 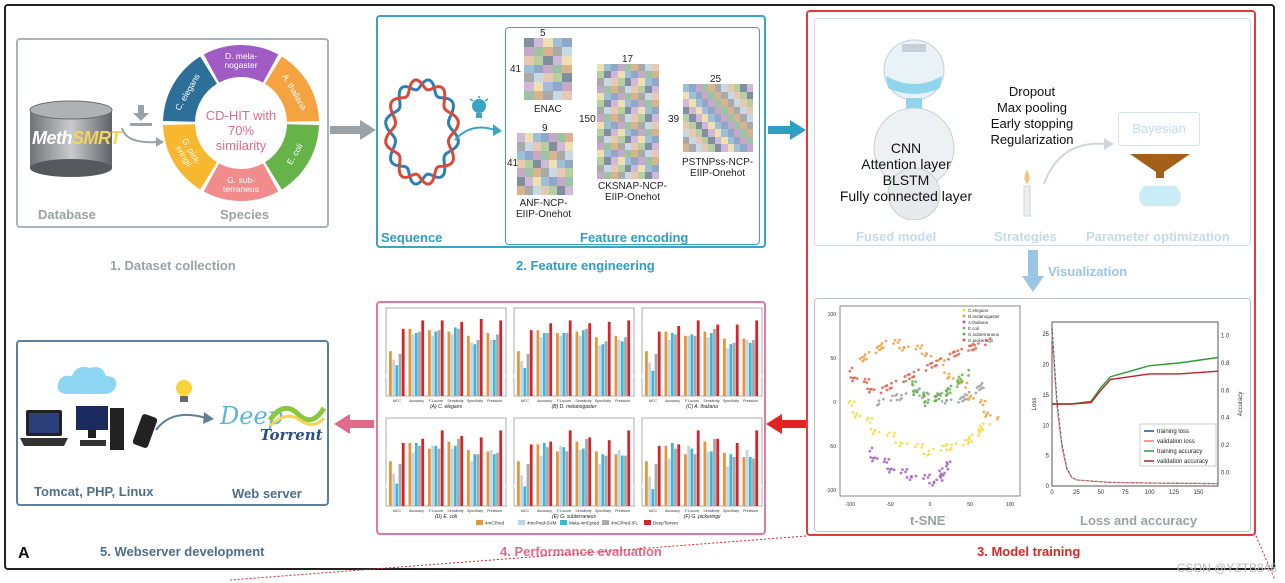 What do you see at coordinates (964, 334) in the screenshot?
I see `tsne-legend-marker` at bounding box center [964, 334].